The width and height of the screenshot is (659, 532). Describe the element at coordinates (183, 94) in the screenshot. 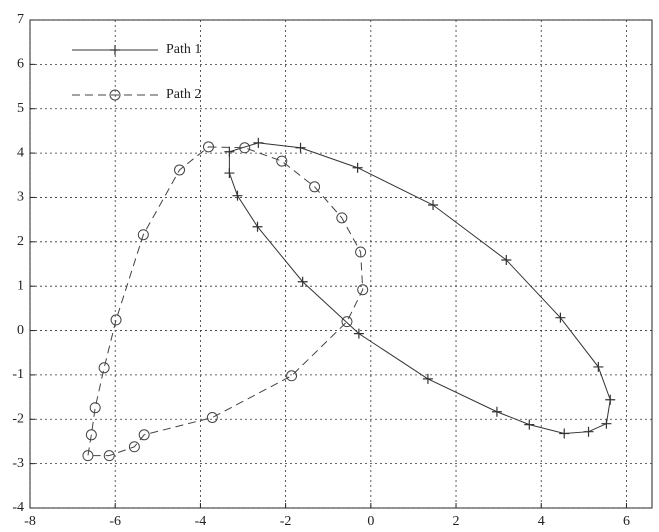

I see `legend-label: Path 2` at that location.